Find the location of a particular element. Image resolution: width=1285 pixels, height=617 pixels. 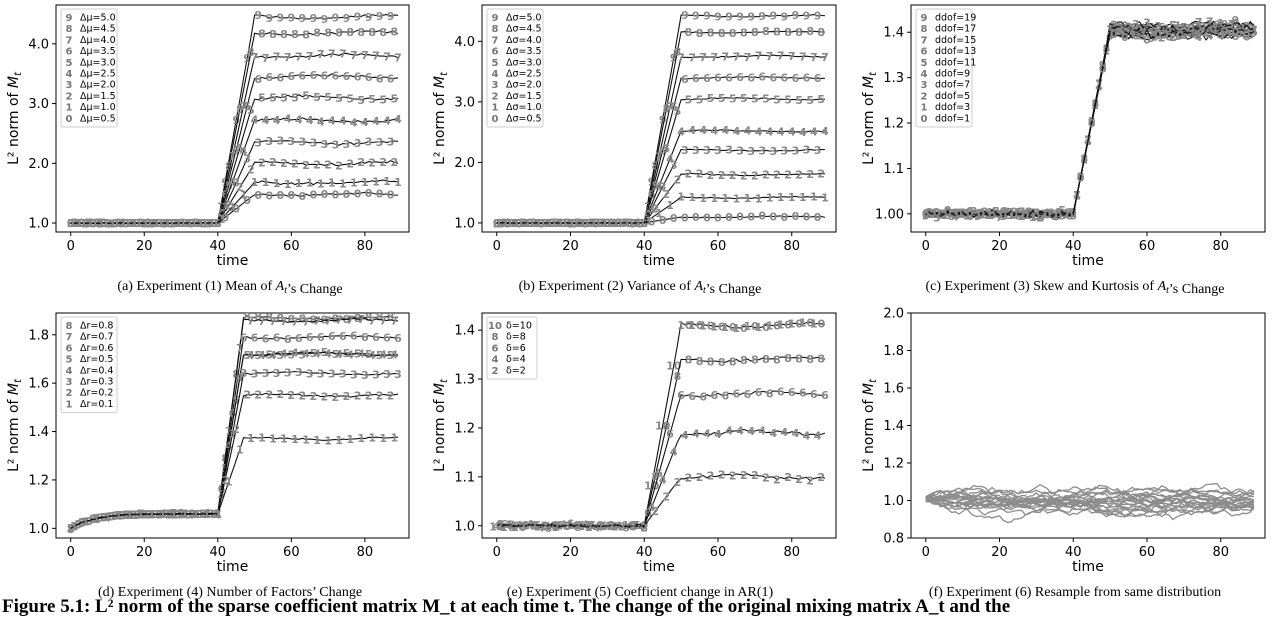

x-tick-label: 20 is located at coordinates (999, 552).